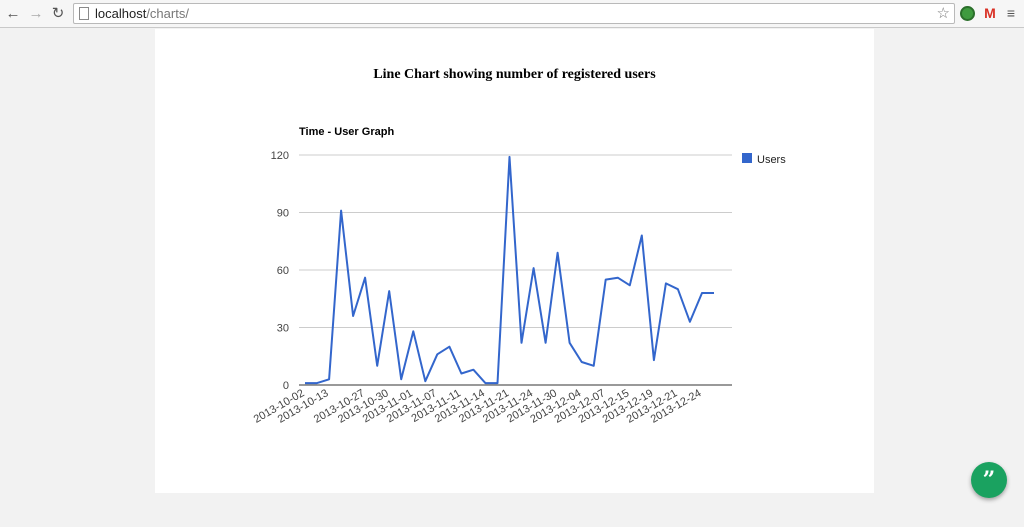  I want to click on y-tick-label: 0, so click(286, 386).